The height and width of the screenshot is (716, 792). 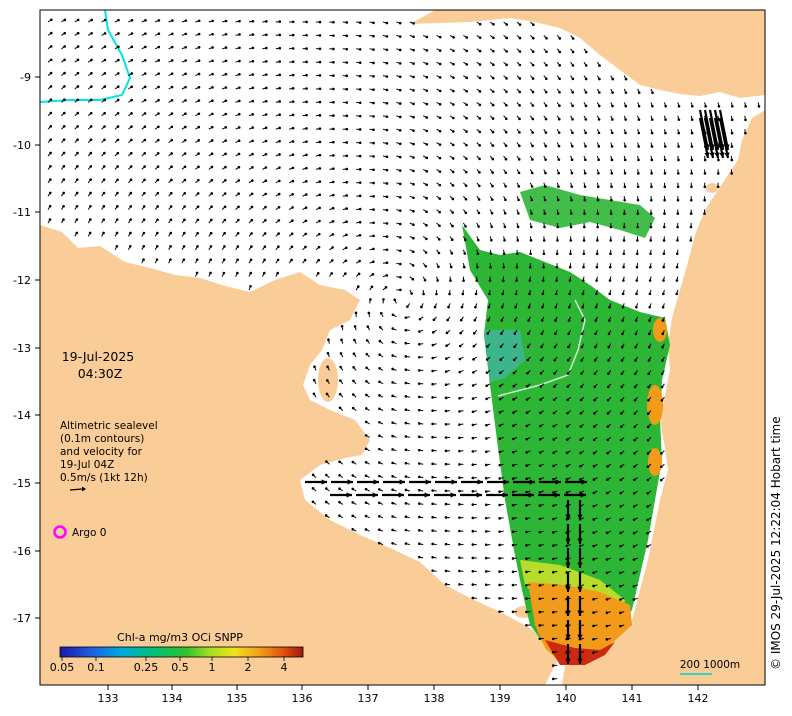 I want to click on isobath-line-northwest, so click(x=85, y=56).